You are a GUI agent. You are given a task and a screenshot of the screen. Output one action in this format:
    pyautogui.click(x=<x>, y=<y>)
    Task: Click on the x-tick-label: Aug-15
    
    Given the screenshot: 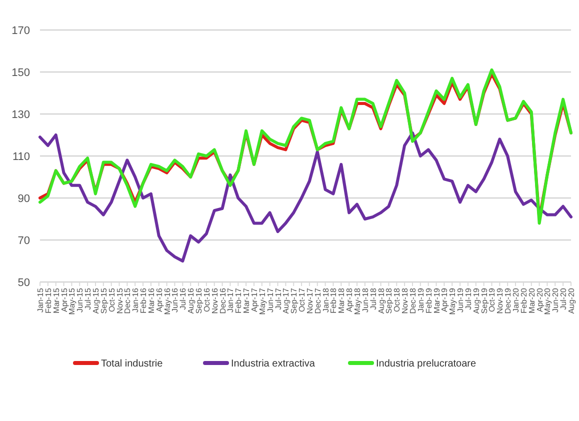 What is the action you would take?
    pyautogui.click(x=95, y=300)
    